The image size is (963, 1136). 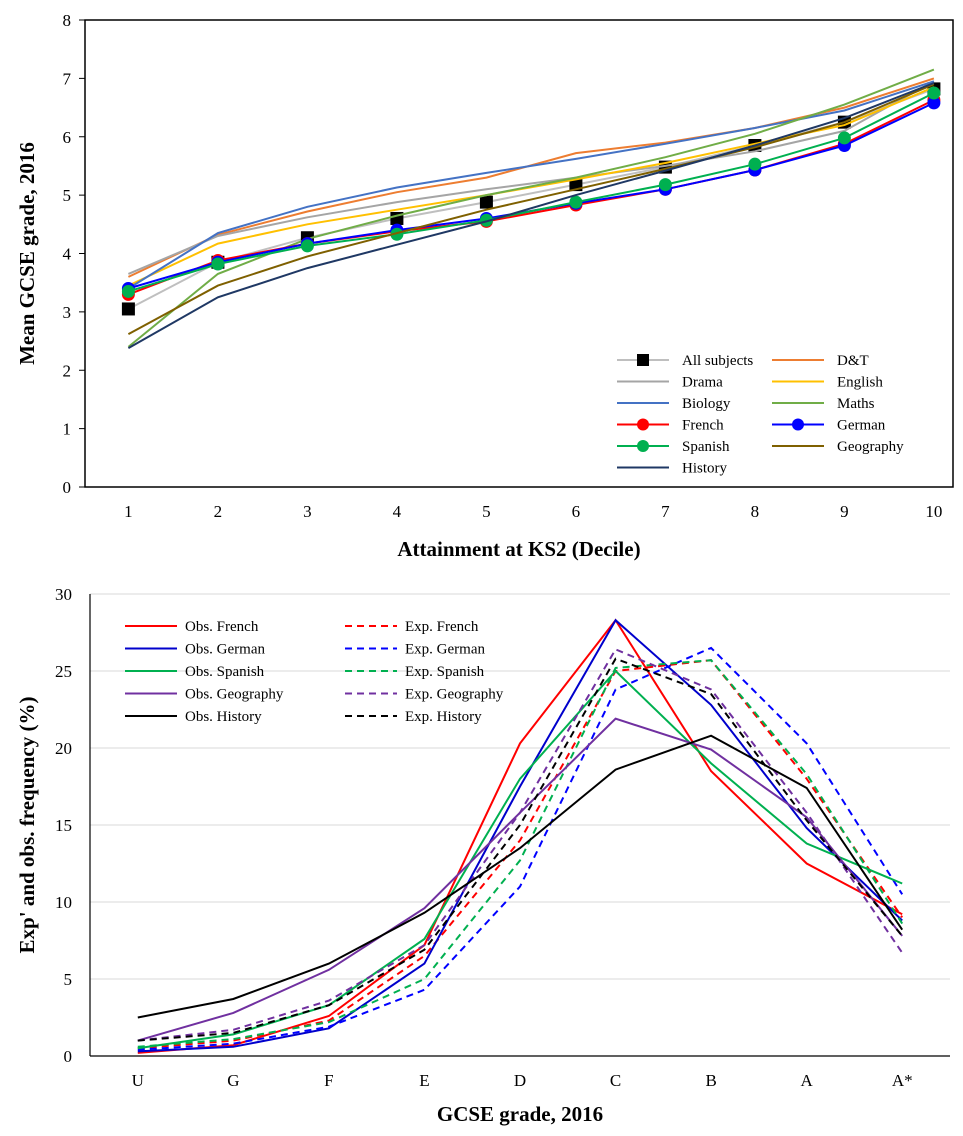 What do you see at coordinates (856, 404) in the screenshot?
I see `legend-label: Maths` at bounding box center [856, 404].